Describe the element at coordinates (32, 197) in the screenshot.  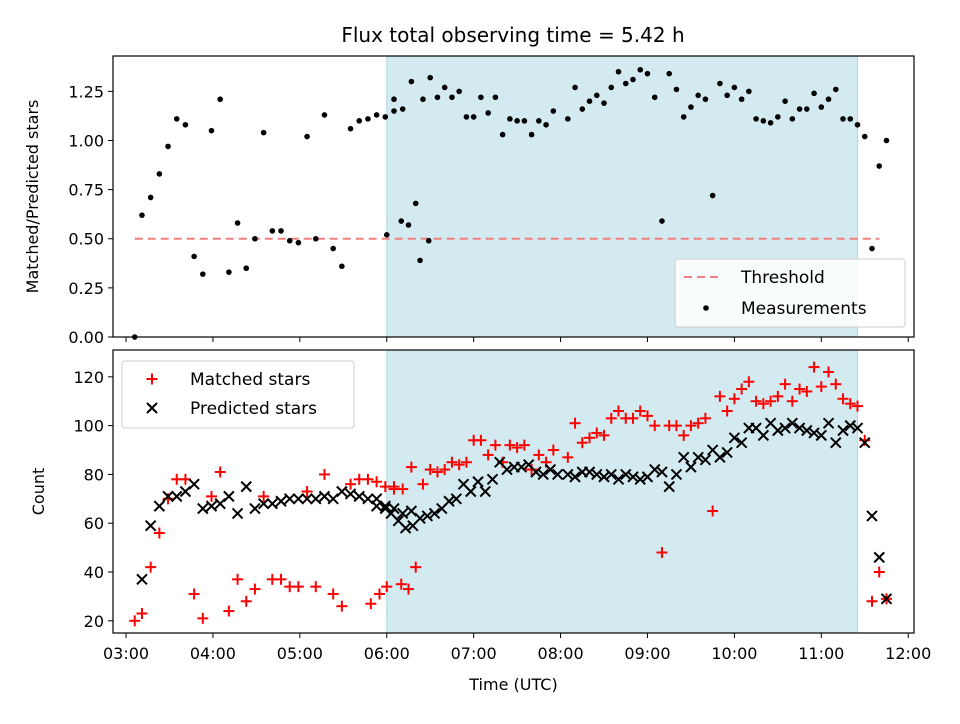
I see `ratio-y-axis-label: Matched/Predicted stars` at that location.